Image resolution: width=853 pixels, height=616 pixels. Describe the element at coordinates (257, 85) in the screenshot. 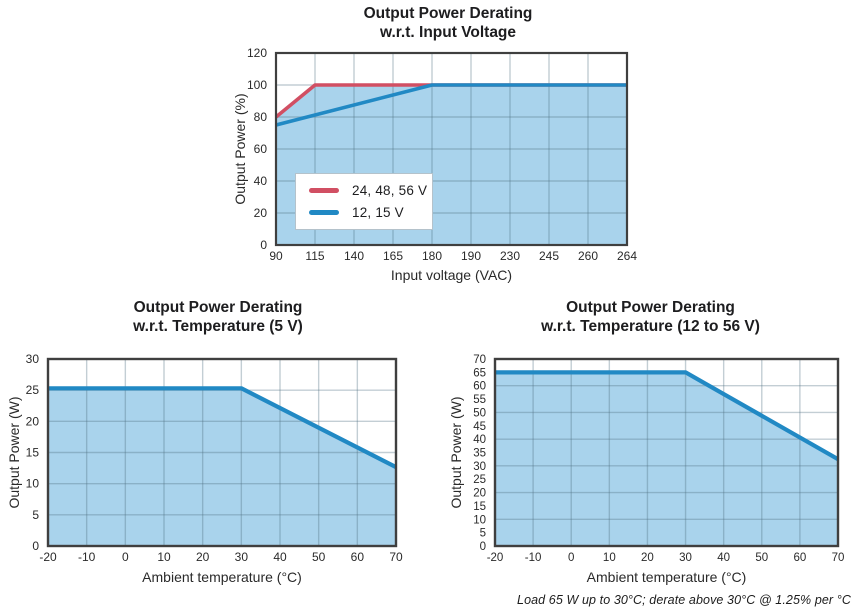

I see `svg-text: 100` at that location.